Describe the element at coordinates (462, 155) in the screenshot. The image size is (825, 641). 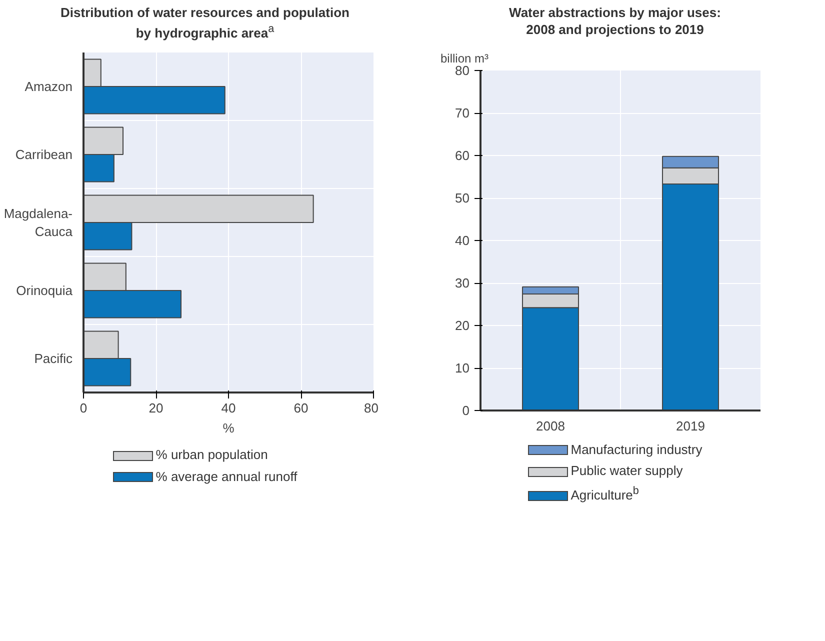
I see `y-tick-label: 60` at that location.